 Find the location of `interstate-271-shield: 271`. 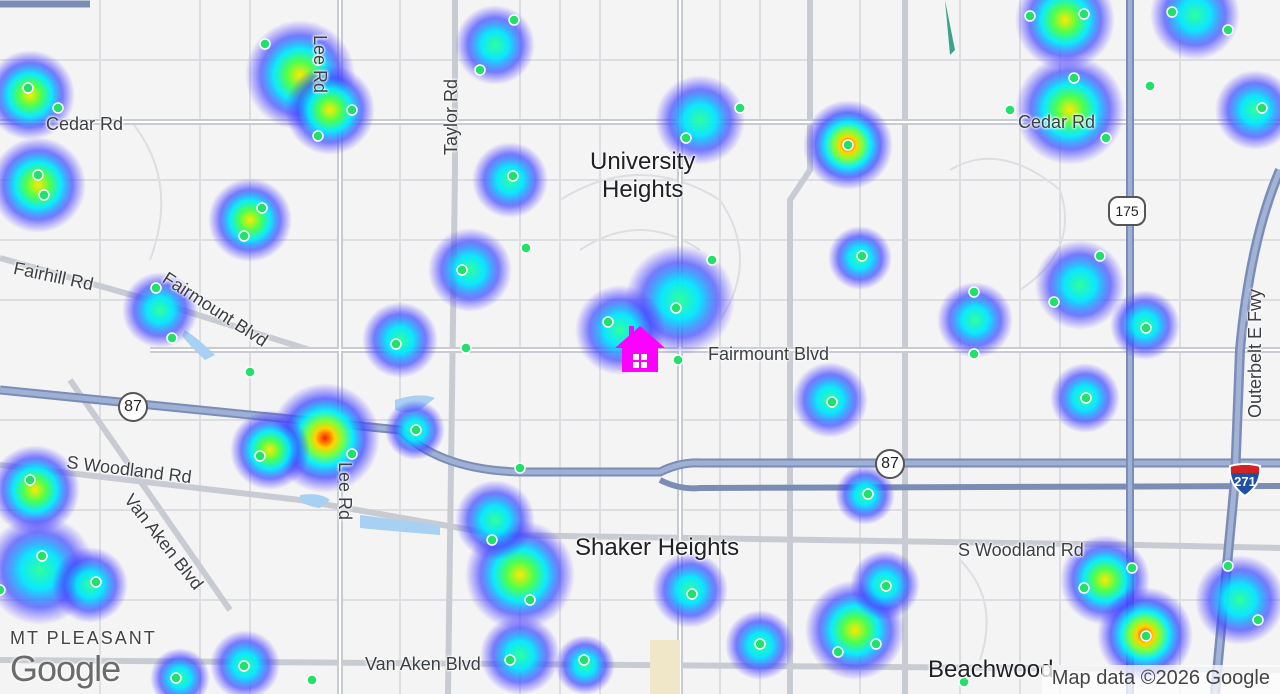

interstate-271-shield: 271 is located at coordinates (1245, 480).